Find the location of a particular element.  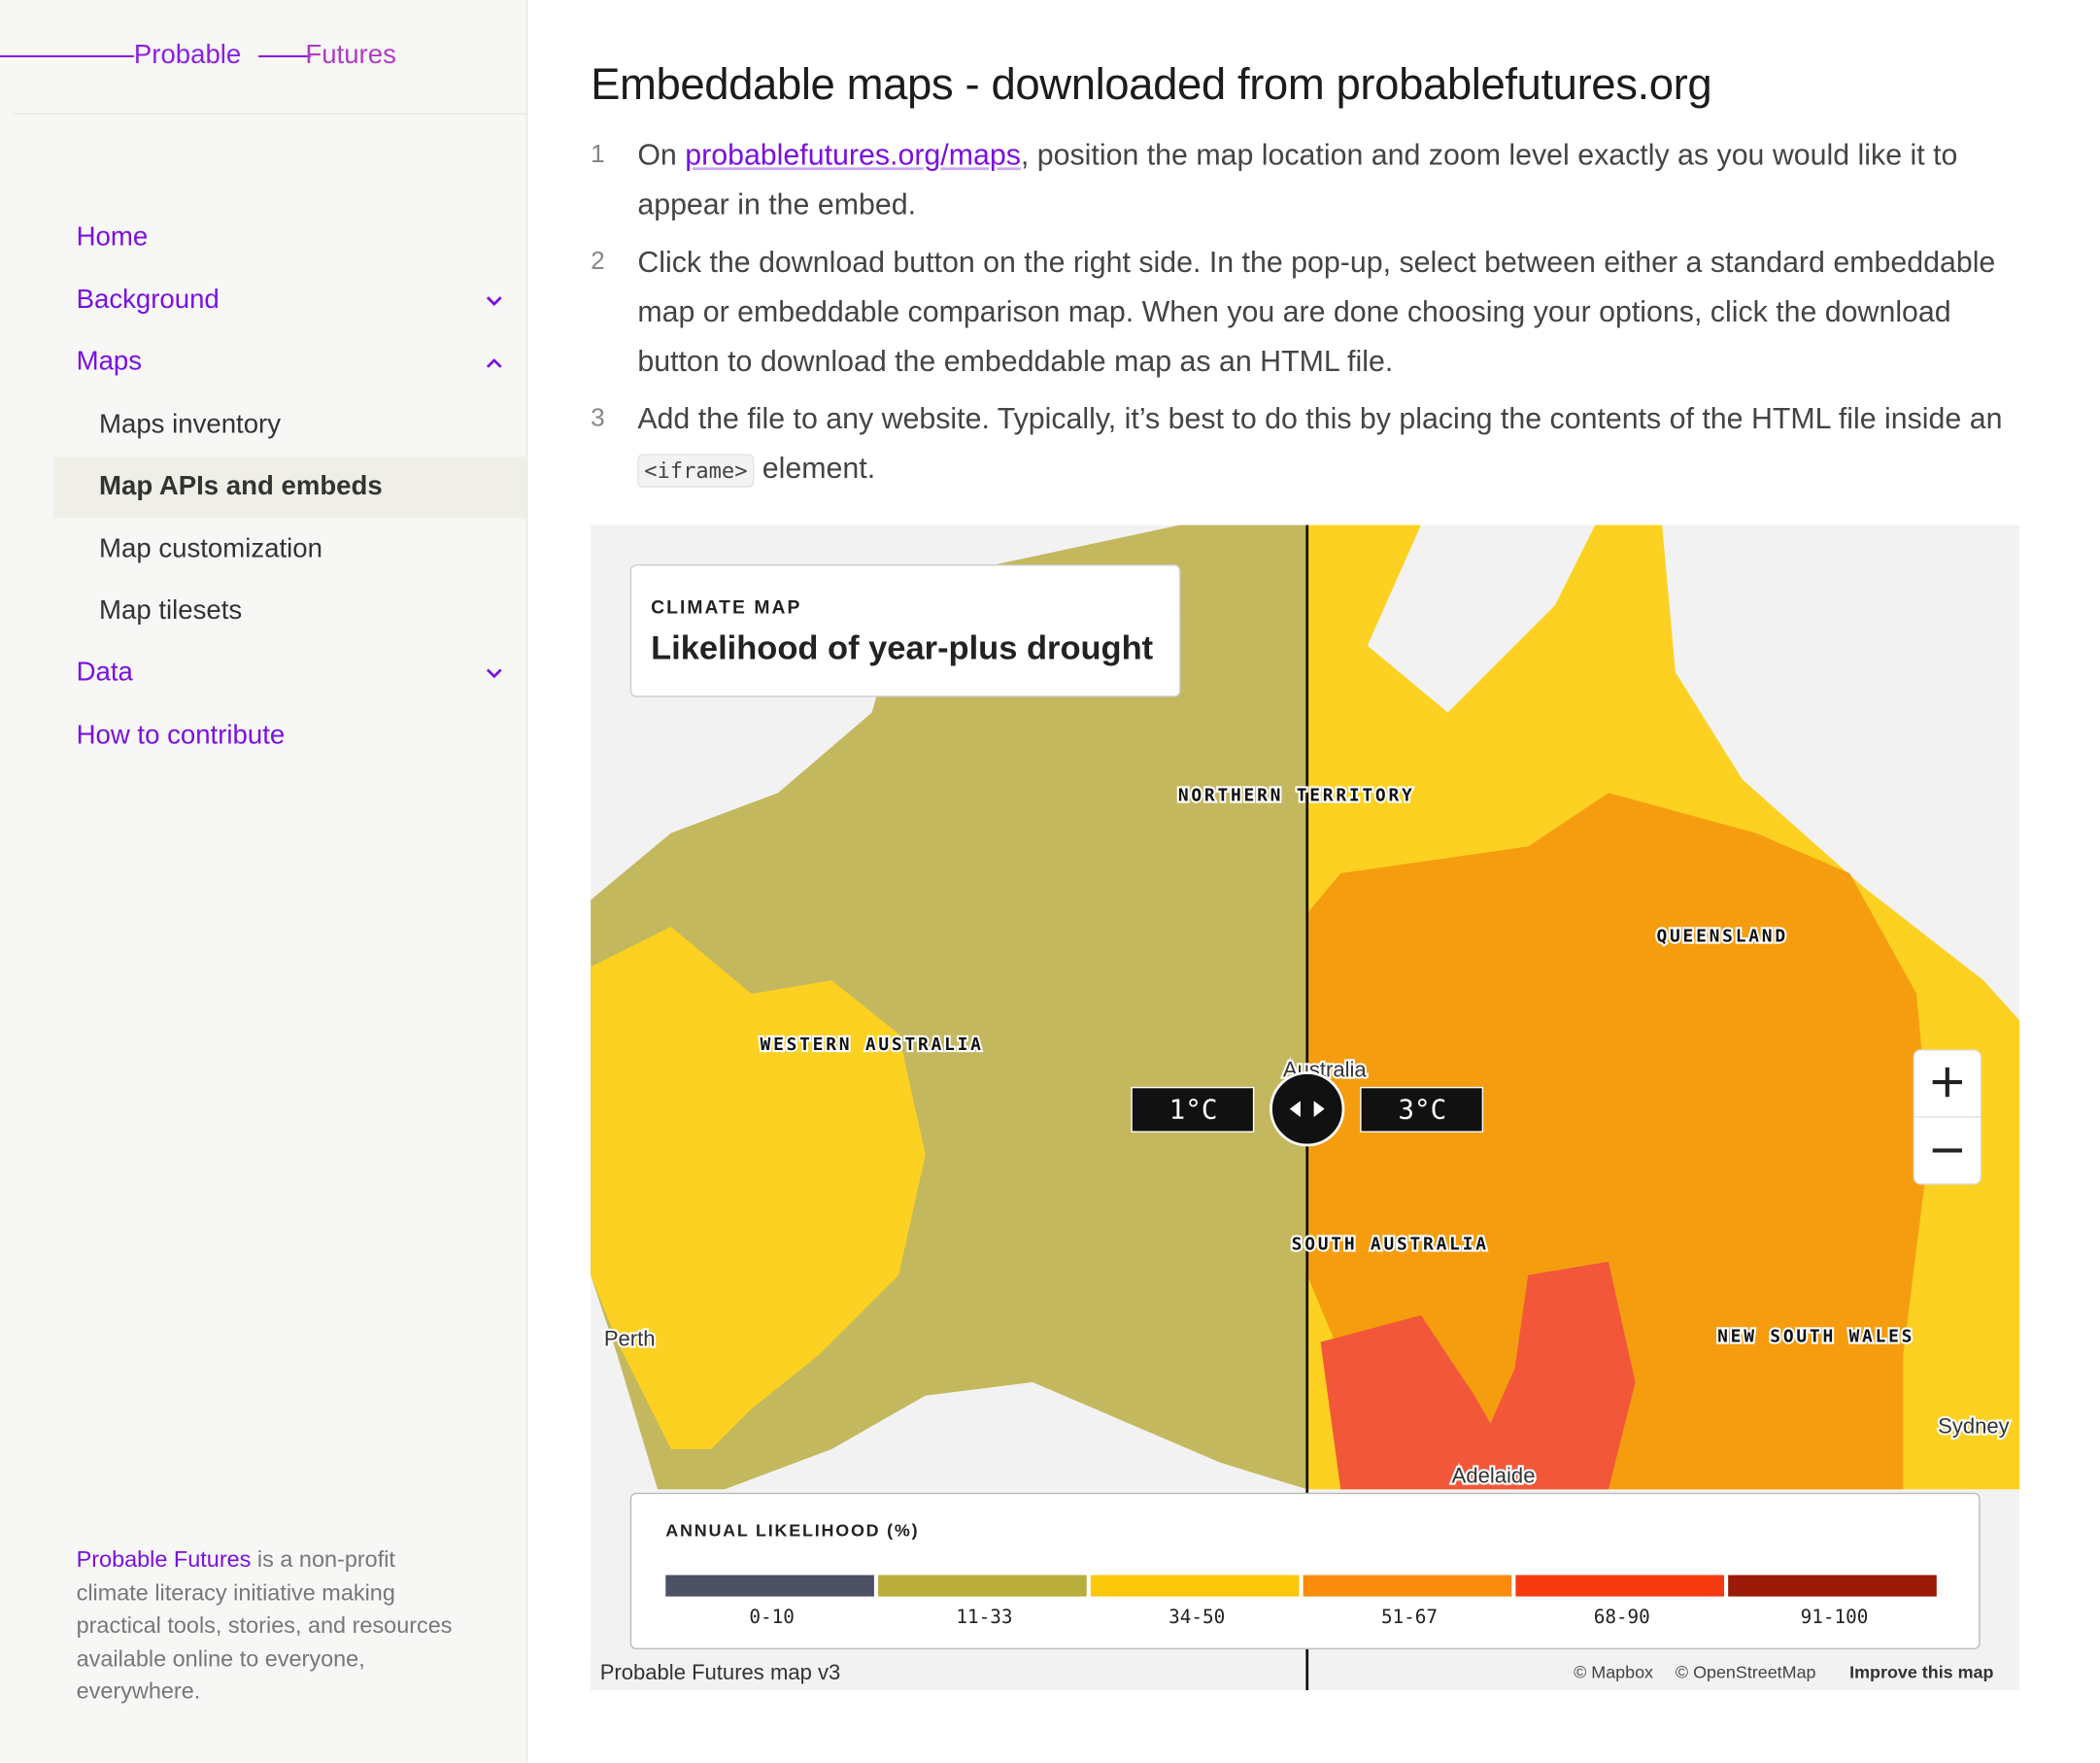

title-card is located at coordinates (905, 630).